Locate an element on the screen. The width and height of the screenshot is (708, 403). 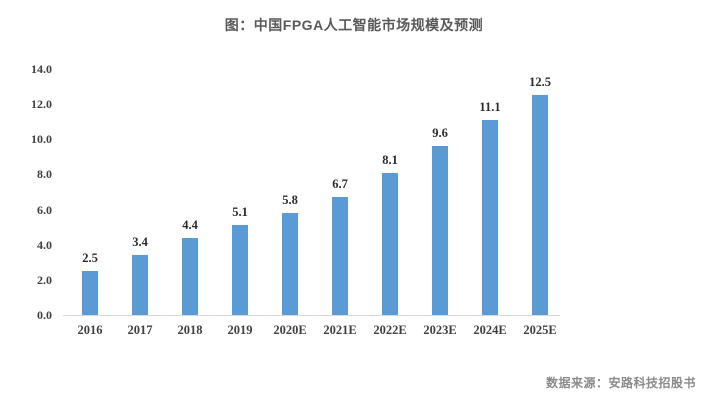
x-tick-label-2024E: 2024E is located at coordinates (490, 330).